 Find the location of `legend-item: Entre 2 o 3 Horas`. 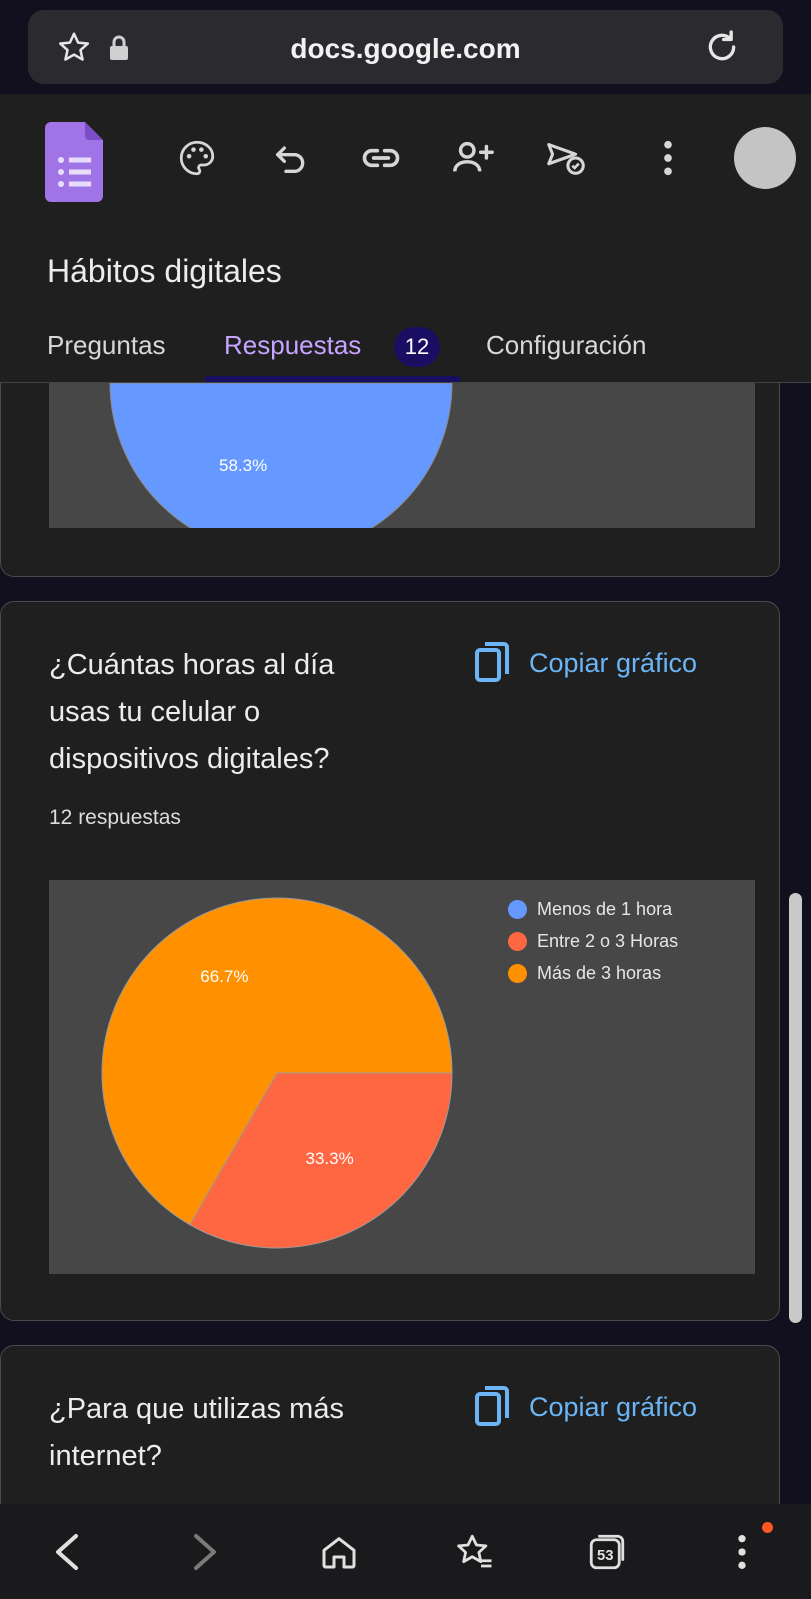

legend-item: Entre 2 o 3 Horas is located at coordinates (593, 941).